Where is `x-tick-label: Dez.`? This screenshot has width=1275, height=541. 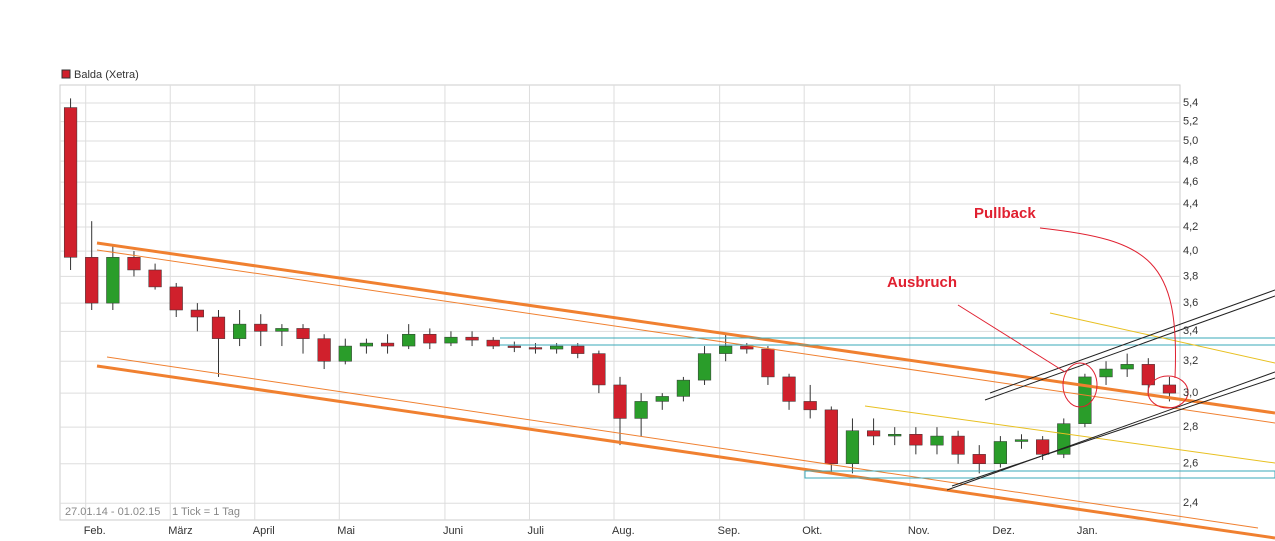 x-tick-label: Dez. is located at coordinates (1003, 531).